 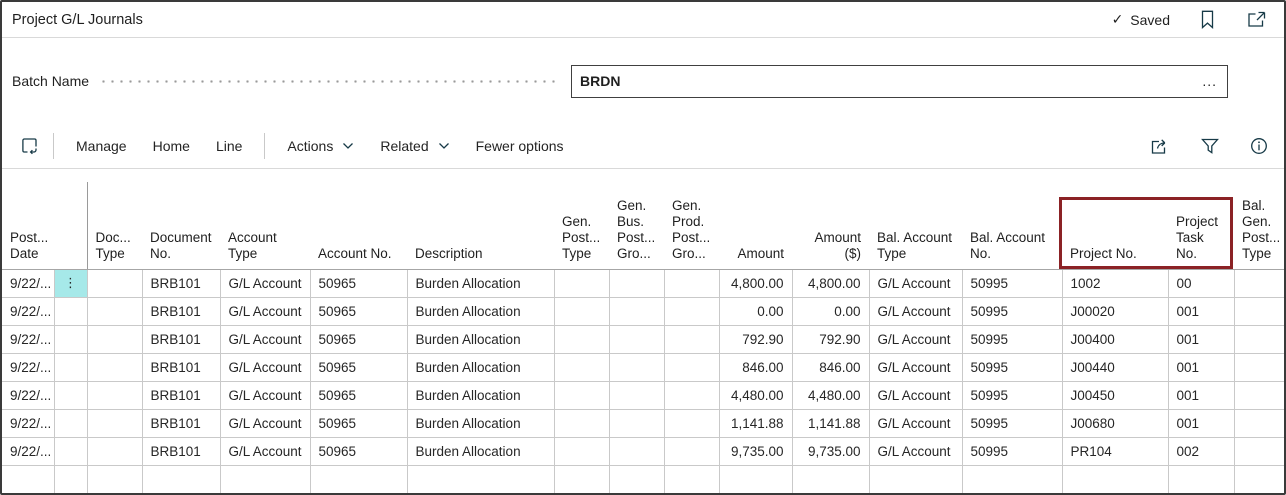 I want to click on cell-bal-account-no, so click(x=1012, y=479).